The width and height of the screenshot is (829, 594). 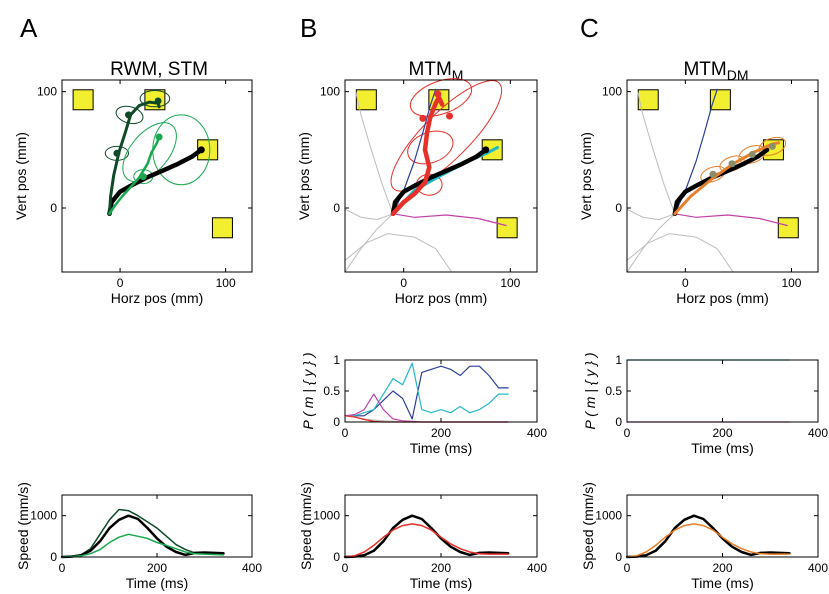 I want to click on prob-c-frame, so click(x=722, y=391).